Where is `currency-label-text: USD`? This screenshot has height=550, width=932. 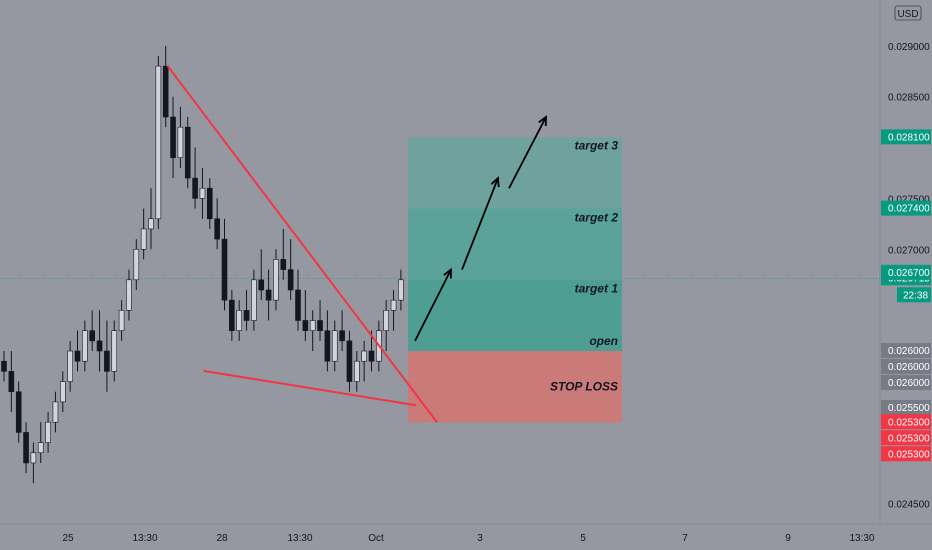 currency-label-text: USD is located at coordinates (907, 14).